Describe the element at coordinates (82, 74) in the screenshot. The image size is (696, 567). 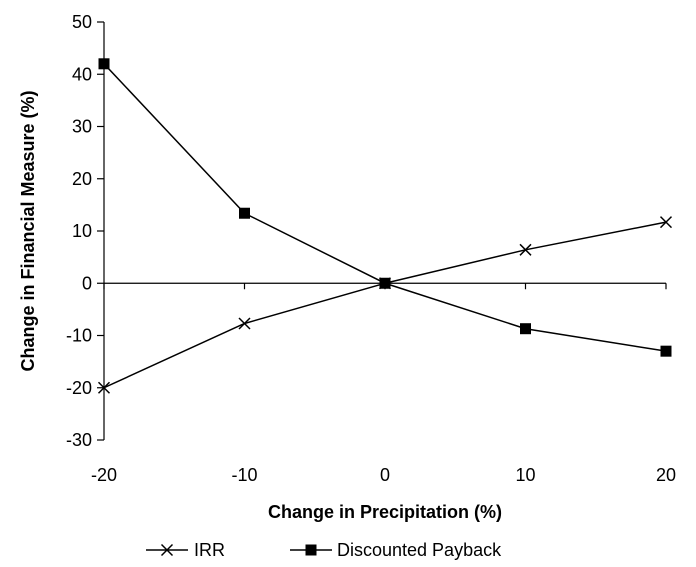
I see `y-tick-label: 40` at that location.